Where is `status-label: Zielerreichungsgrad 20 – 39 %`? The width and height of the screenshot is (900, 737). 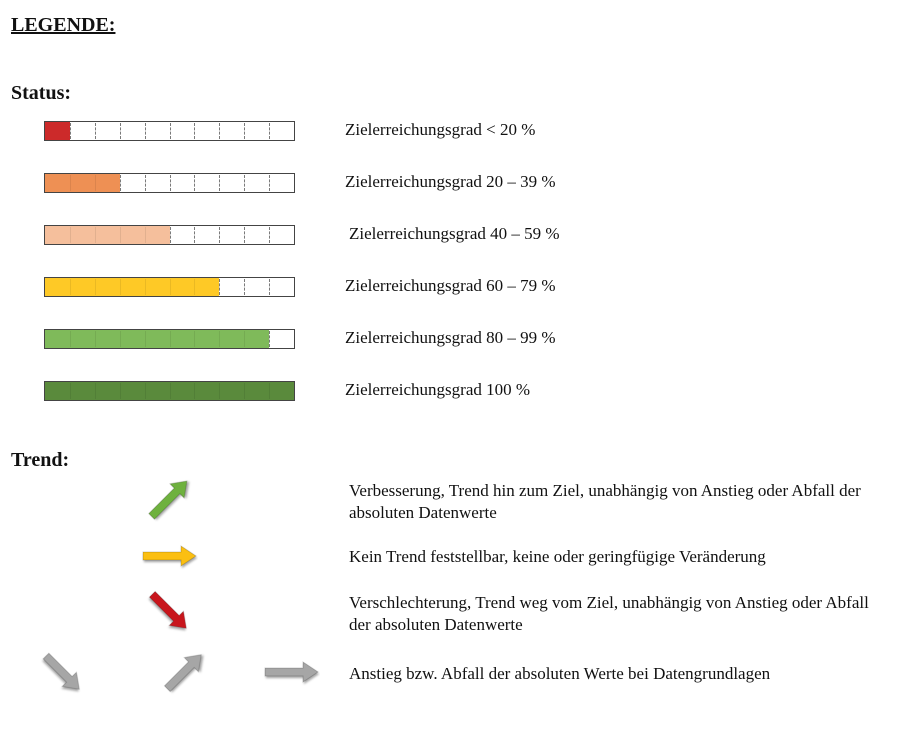 status-label: Zielerreichungsgrad 20 – 39 % is located at coordinates (450, 181).